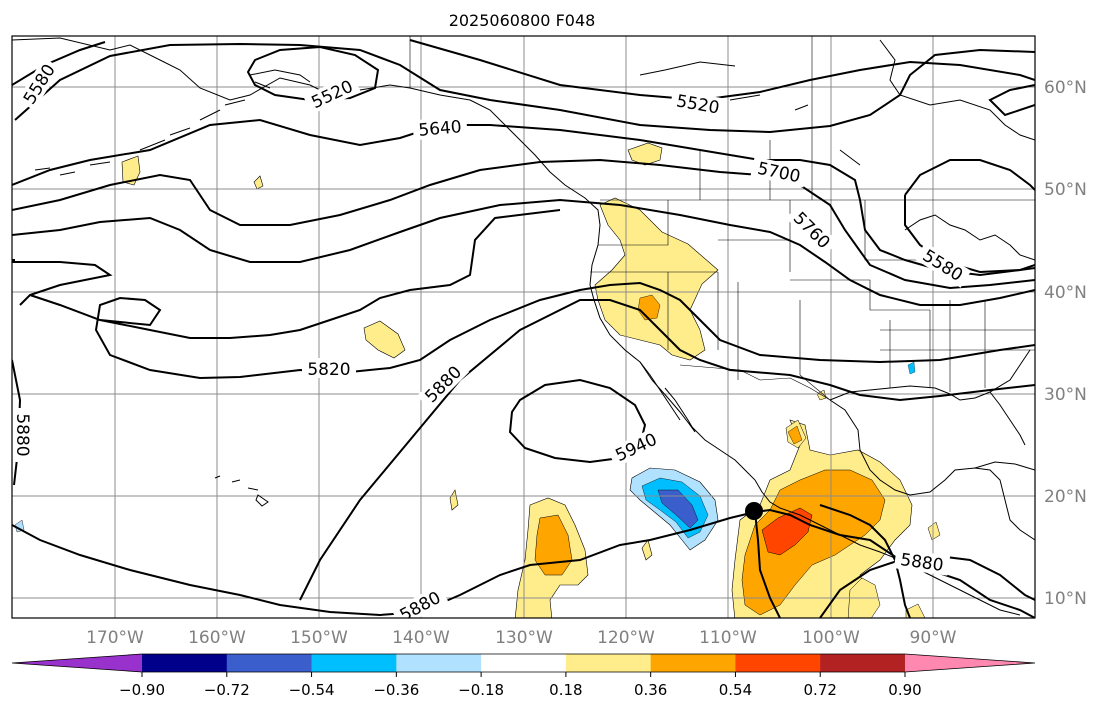 This screenshot has width=1105, height=716. I want to click on lat-label: 20°N, so click(1065, 497).